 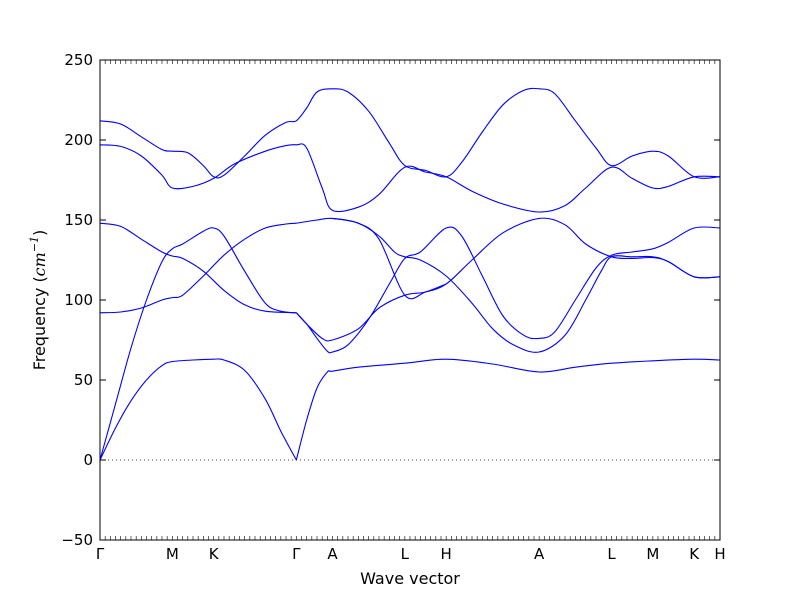 I want to click on y-tick-label: 100, so click(x=78, y=300).